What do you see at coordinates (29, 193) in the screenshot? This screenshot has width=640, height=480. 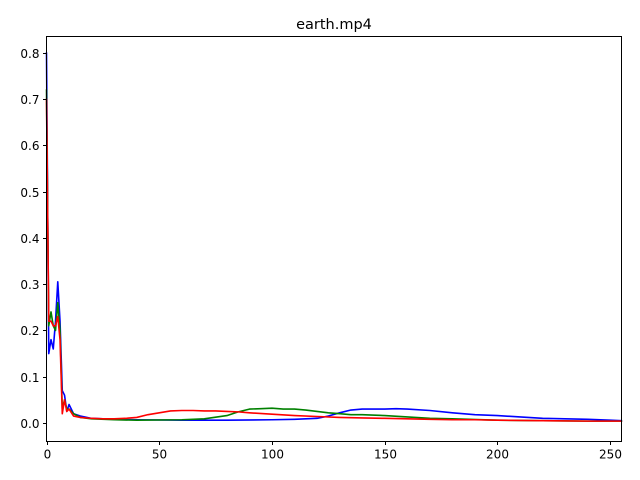 I see `y-tick-label: 0.5` at bounding box center [29, 193].